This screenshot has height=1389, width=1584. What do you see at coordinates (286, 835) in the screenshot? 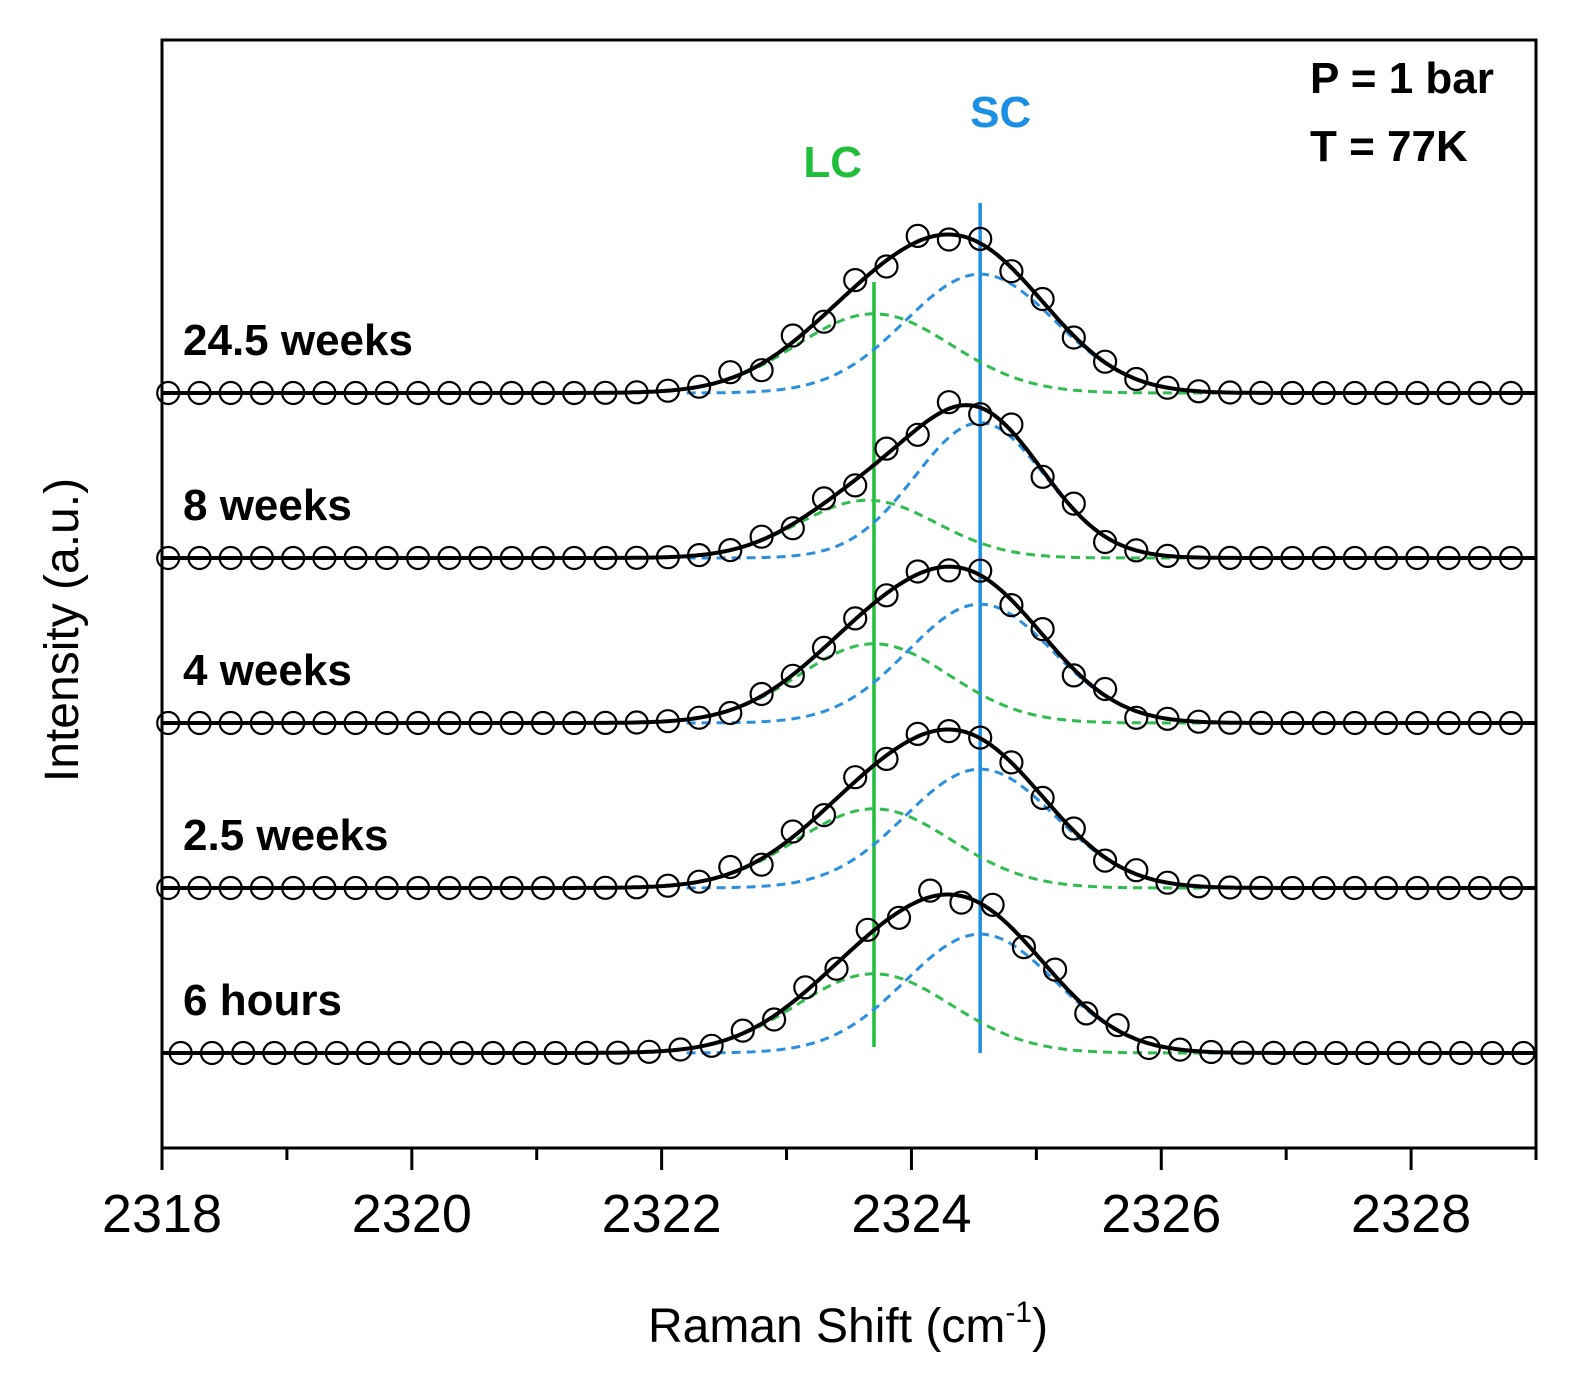
I see `series-label: 2.5 weeks` at bounding box center [286, 835].